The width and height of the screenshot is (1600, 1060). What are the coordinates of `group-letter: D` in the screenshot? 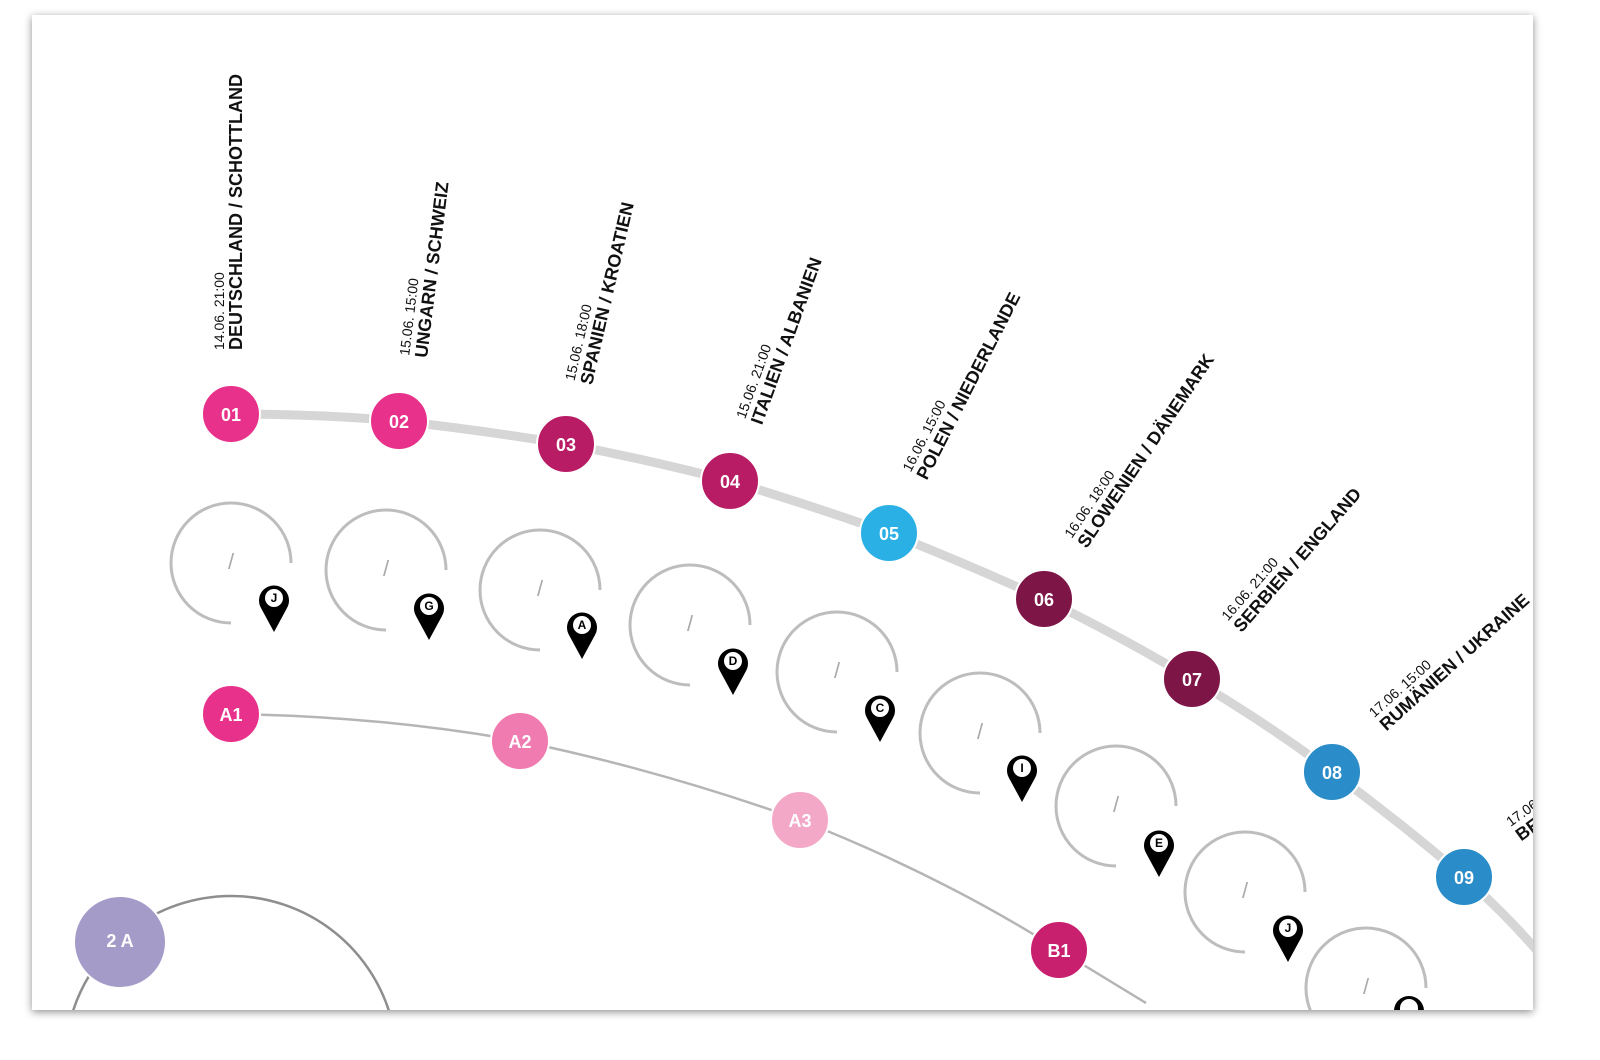 It's located at (733, 661).